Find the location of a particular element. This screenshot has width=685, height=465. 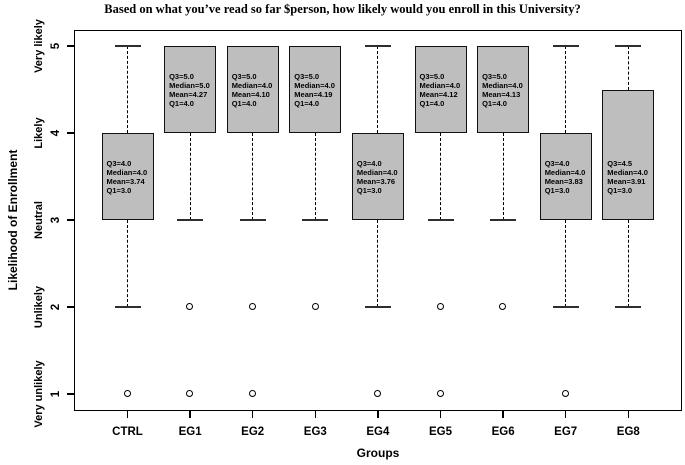

box-annotation: Q3=5.0 Median=5.0 Mean=4.27 Q1=4.0 is located at coordinates (189, 90).